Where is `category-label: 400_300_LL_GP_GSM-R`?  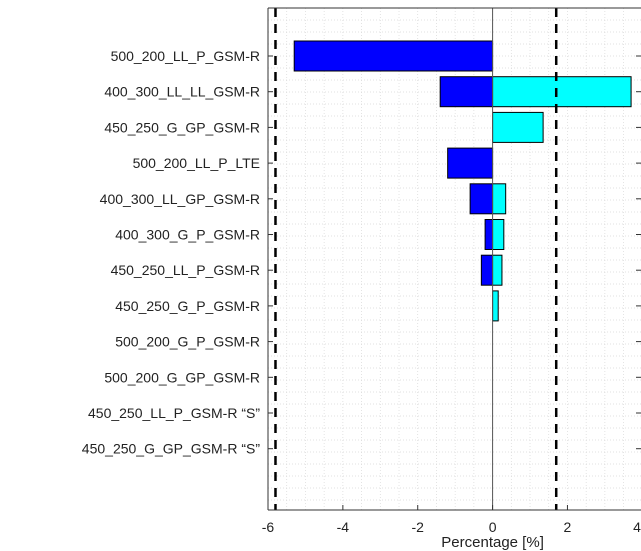
category-label: 400_300_LL_GP_GSM-R is located at coordinates (180, 199).